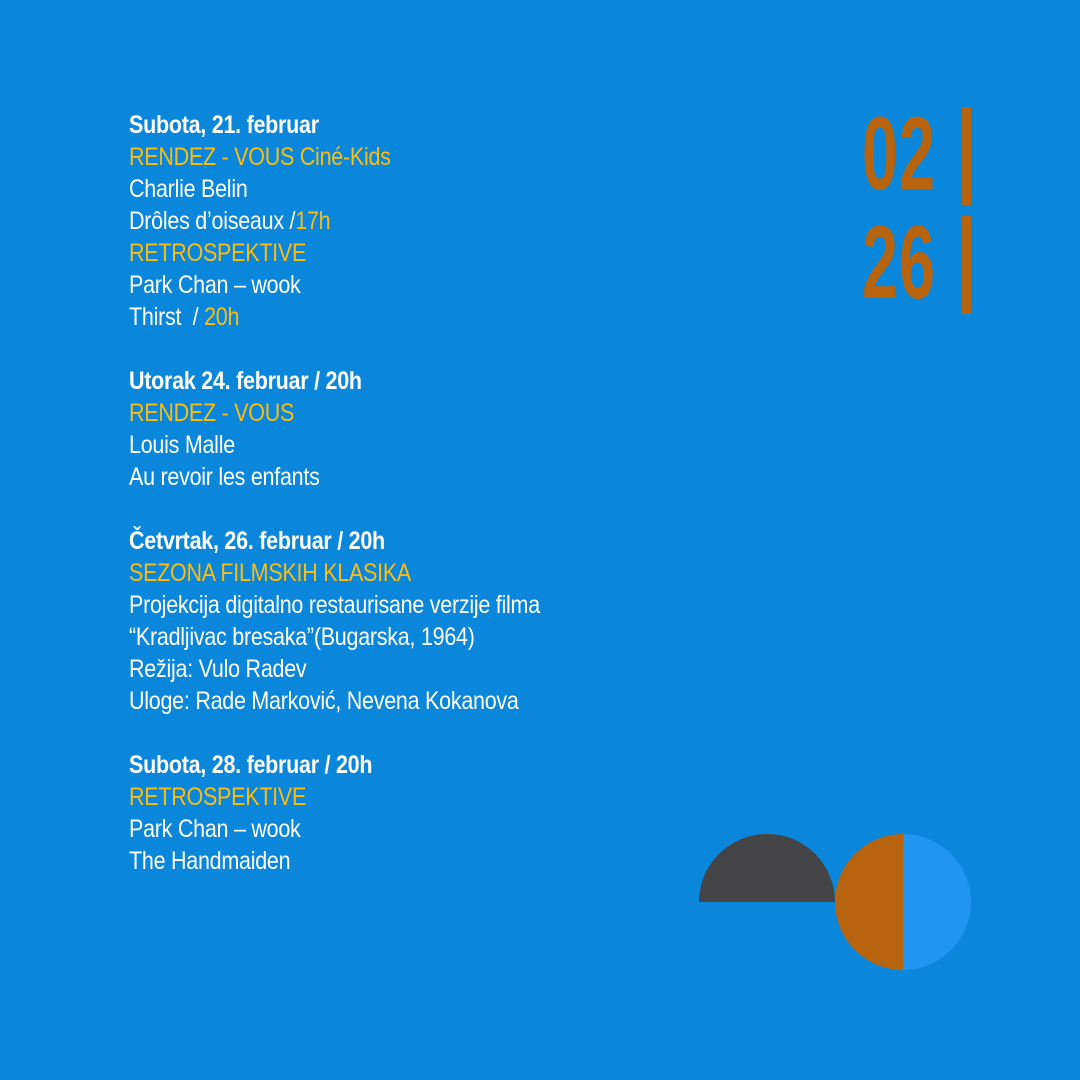 Image resolution: width=1080 pixels, height=1080 pixels. I want to click on showtime: 20h, so click(222, 317).